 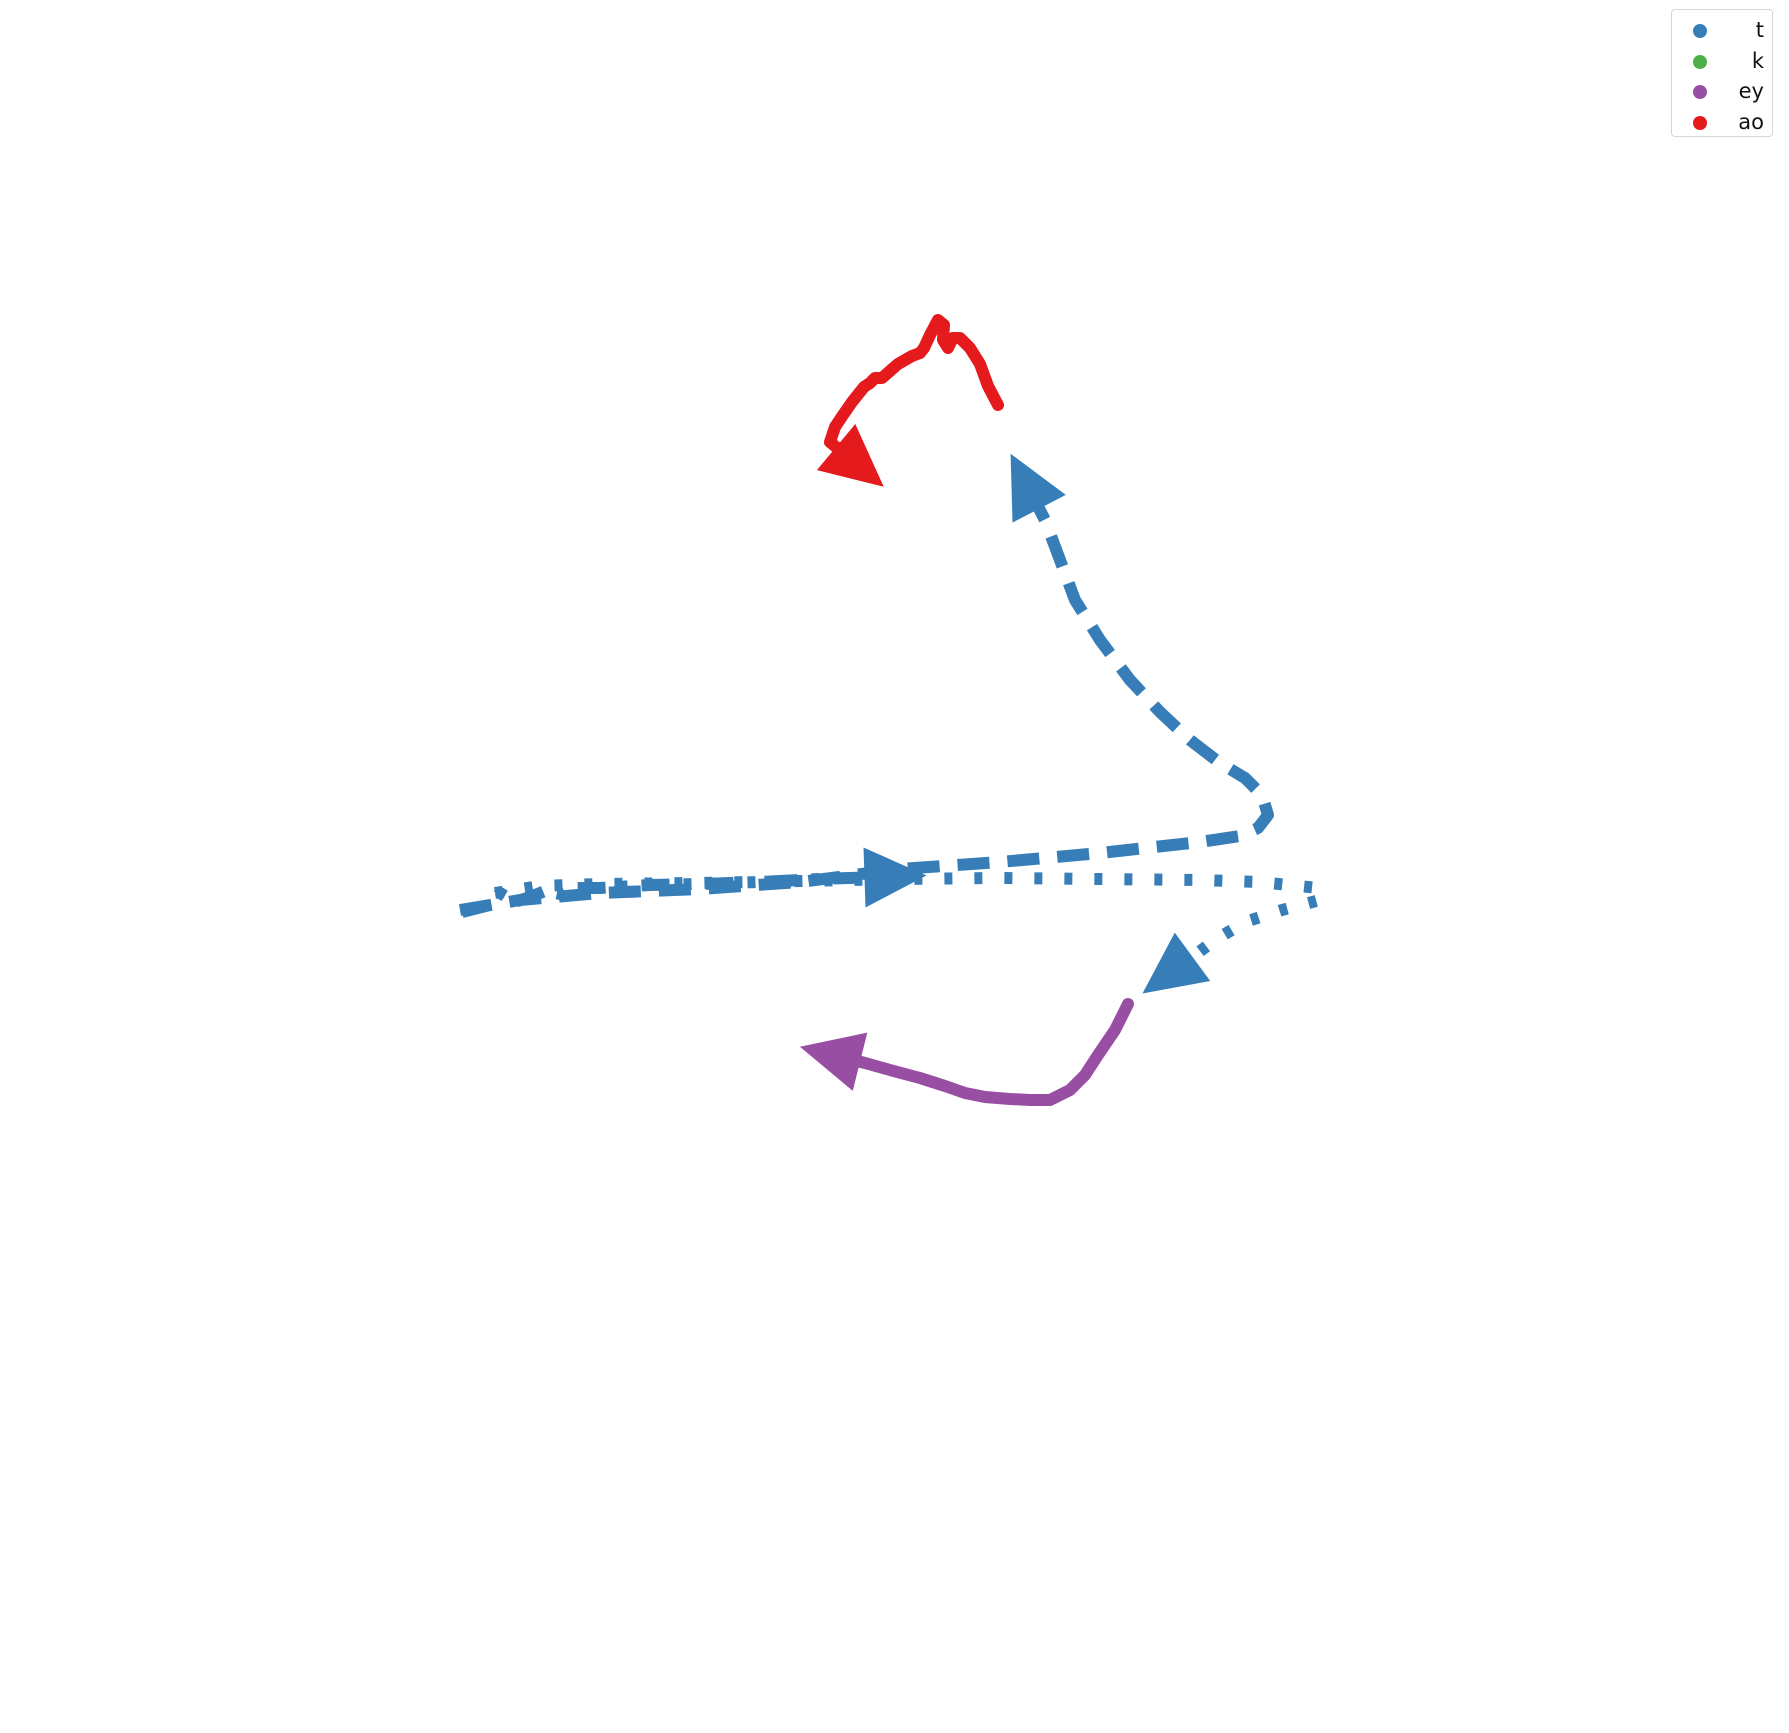 I want to click on legend-label-ey: ey, so click(x=1751, y=91).